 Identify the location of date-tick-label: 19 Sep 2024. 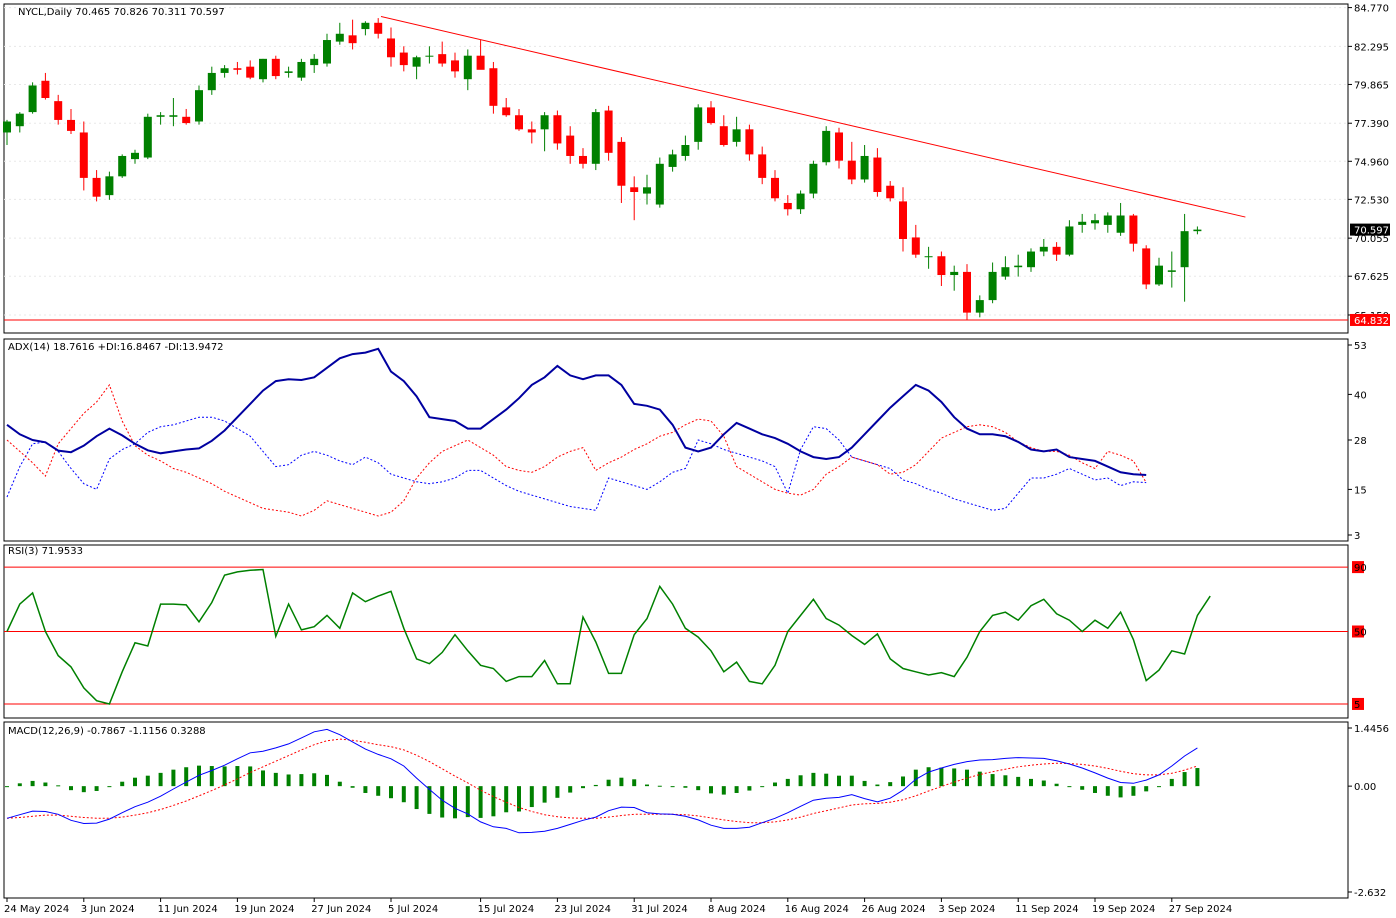
(1123, 909).